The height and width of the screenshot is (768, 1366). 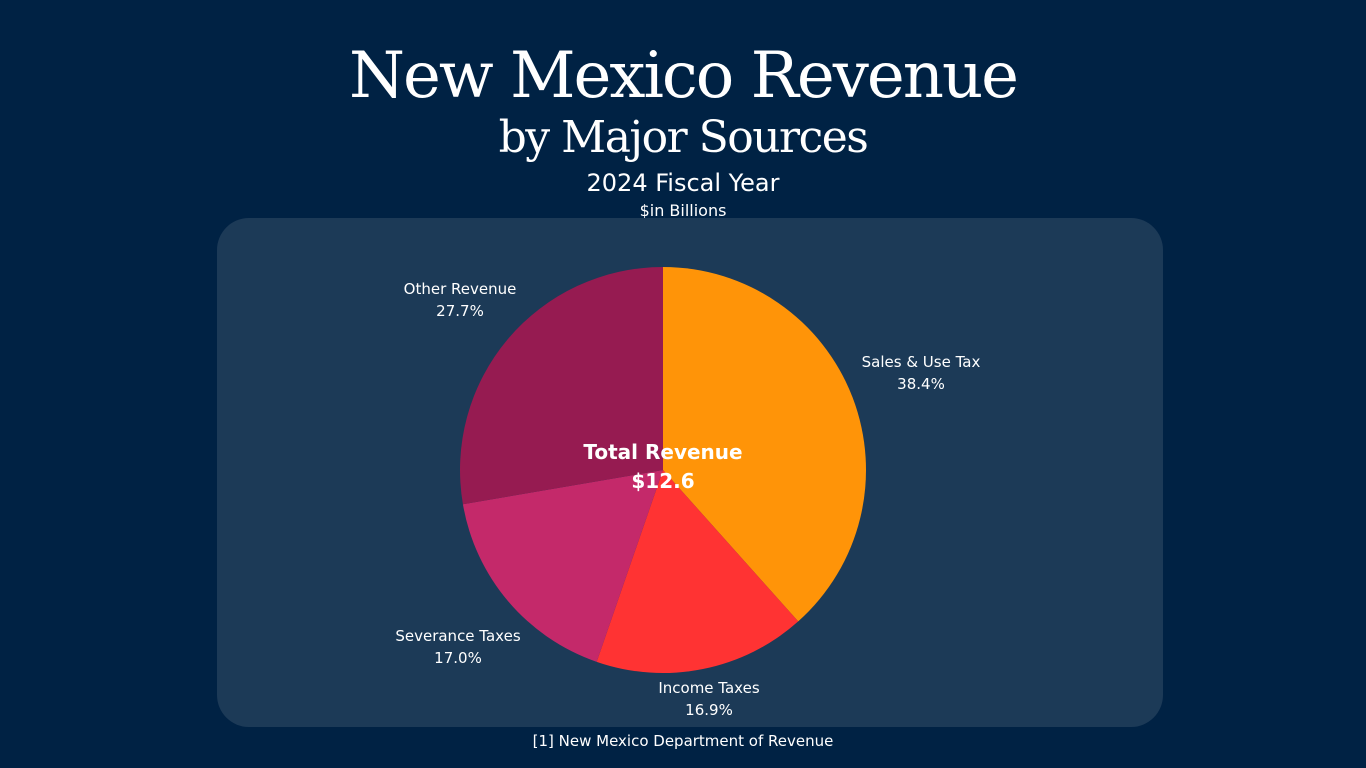 What do you see at coordinates (561, 386) in the screenshot?
I see `pie-slice-other-revenue` at bounding box center [561, 386].